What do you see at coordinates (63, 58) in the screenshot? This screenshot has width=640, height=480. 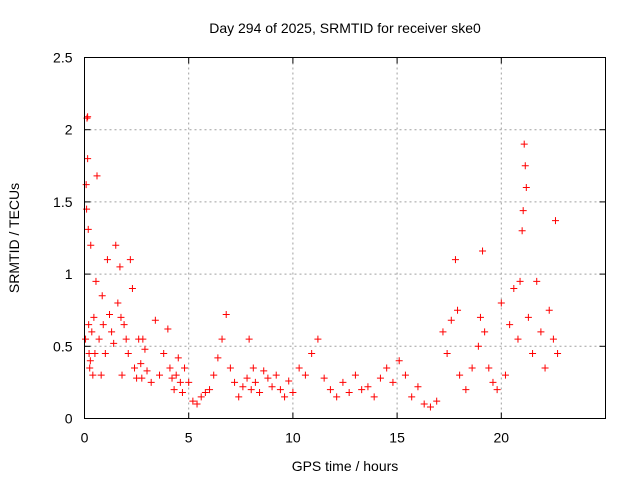 I see `y-tick-label: 2.5` at bounding box center [63, 58].